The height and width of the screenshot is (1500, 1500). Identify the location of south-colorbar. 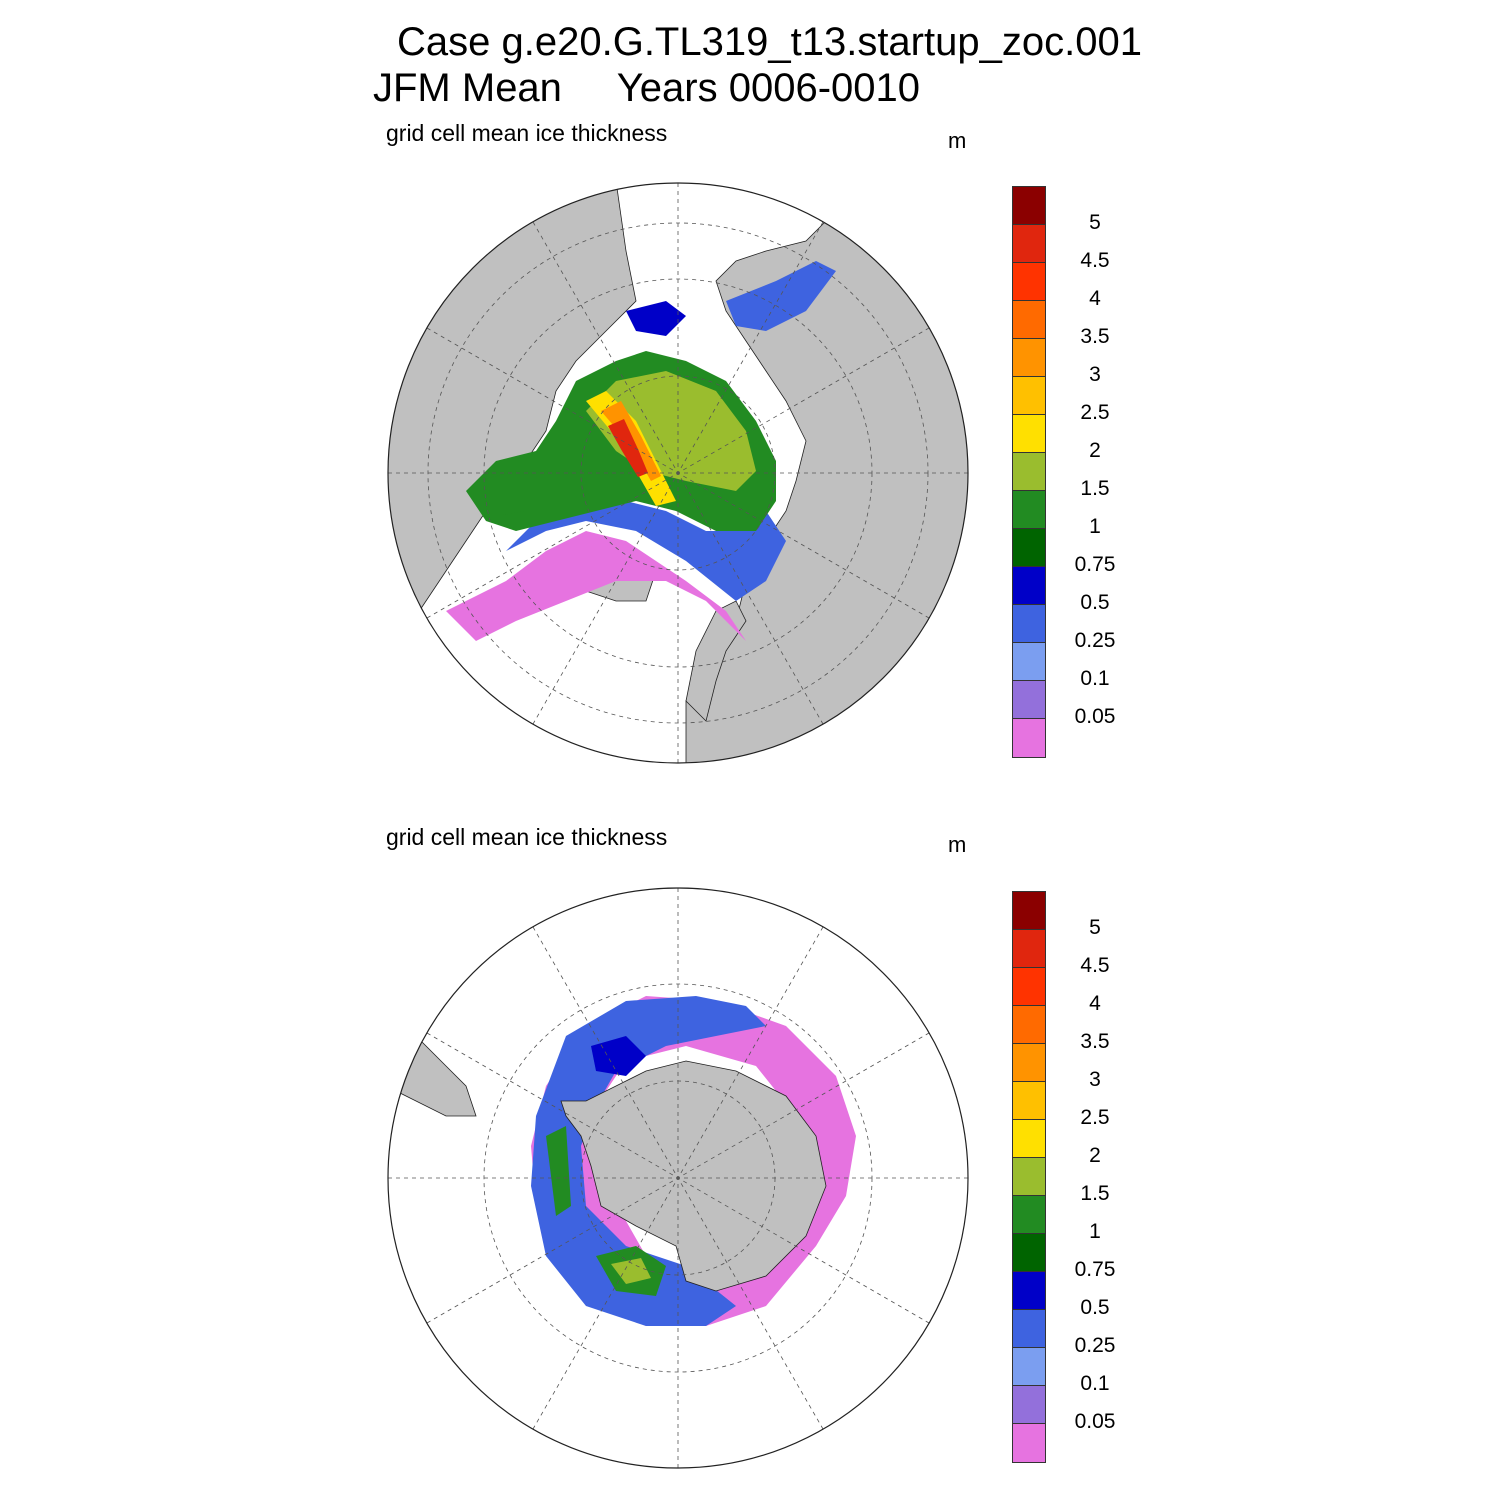
(1029, 1177).